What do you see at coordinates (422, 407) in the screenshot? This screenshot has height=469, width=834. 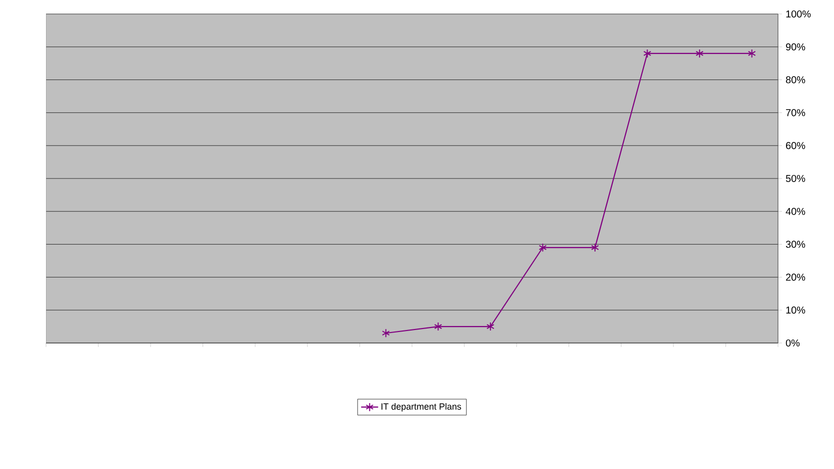 I see `legend-label: IT department Plans` at bounding box center [422, 407].